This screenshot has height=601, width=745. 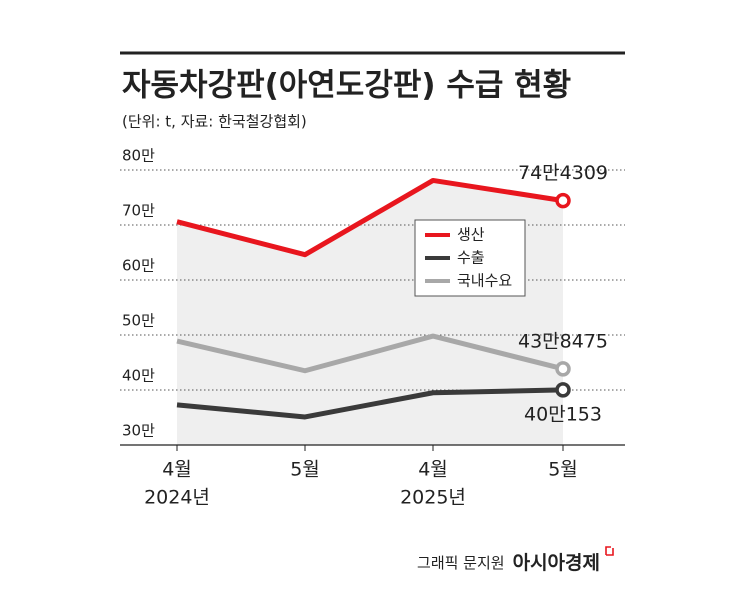 What do you see at coordinates (484, 281) in the screenshot?
I see `legend-label: 국내수요` at bounding box center [484, 281].